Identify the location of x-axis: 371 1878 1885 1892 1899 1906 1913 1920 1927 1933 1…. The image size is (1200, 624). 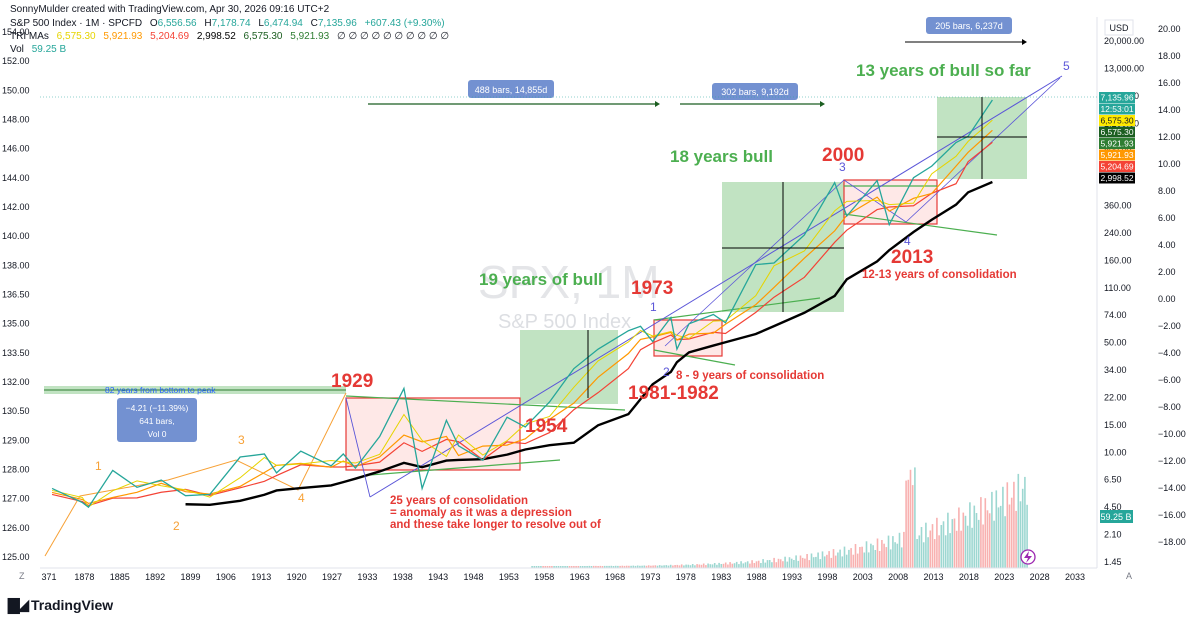
(563, 577).